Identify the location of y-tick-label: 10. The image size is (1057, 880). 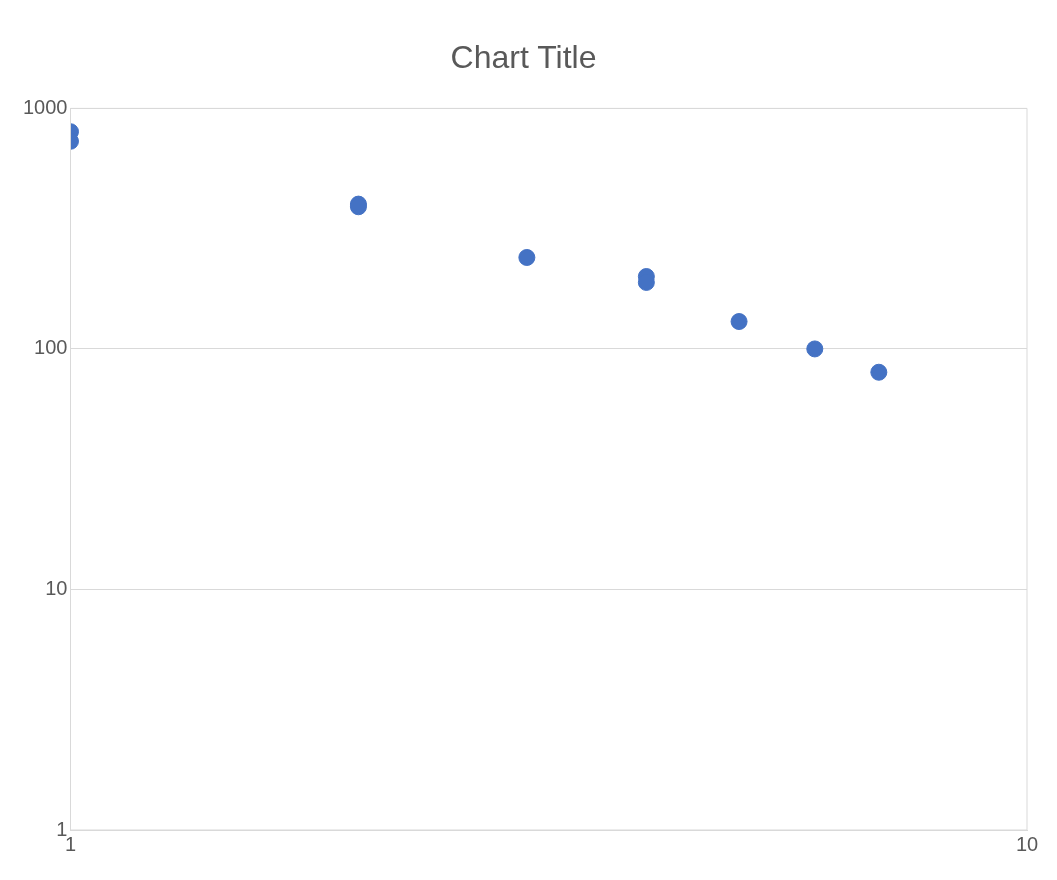
(56, 587).